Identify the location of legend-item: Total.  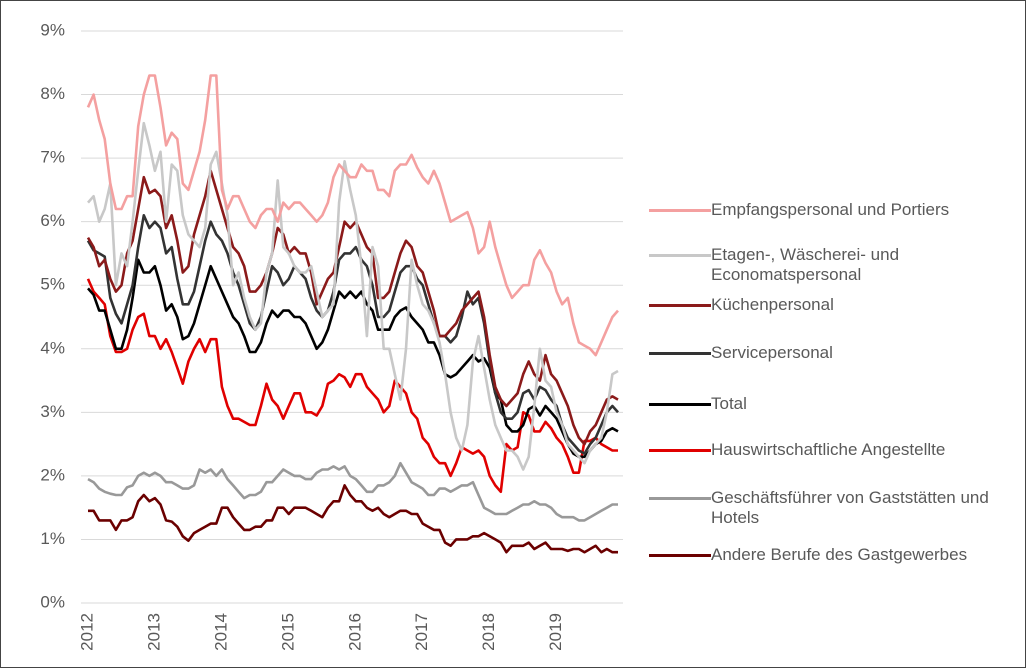
(698, 404).